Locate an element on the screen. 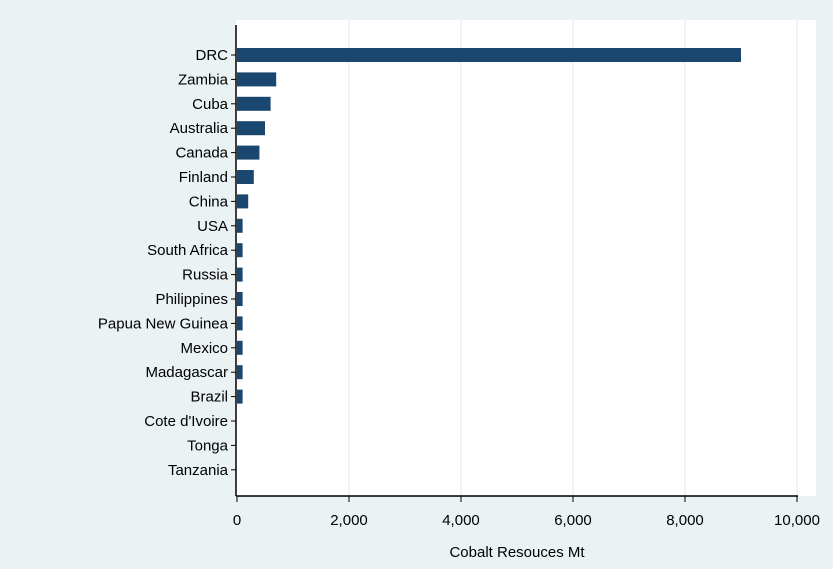 This screenshot has width=833, height=574. bar-australia is located at coordinates (251, 128).